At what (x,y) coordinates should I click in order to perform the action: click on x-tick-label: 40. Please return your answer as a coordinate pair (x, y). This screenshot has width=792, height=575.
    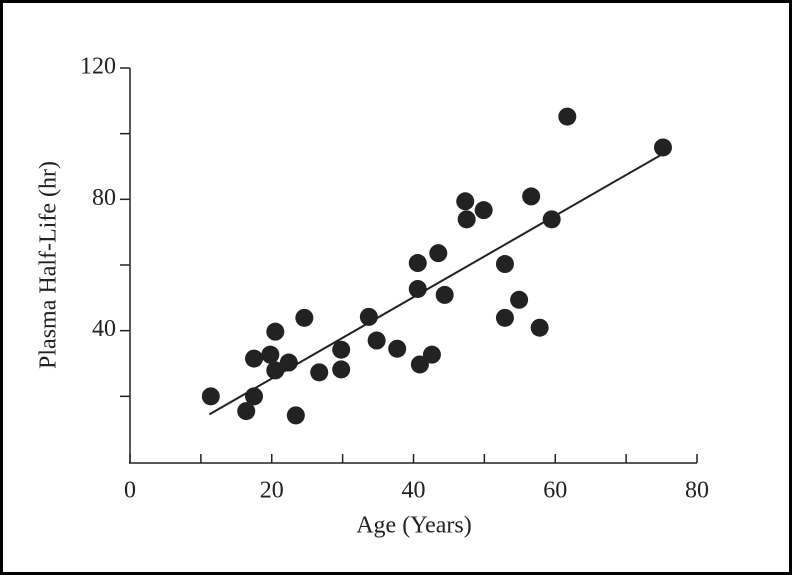
    Looking at the image, I should click on (414, 491).